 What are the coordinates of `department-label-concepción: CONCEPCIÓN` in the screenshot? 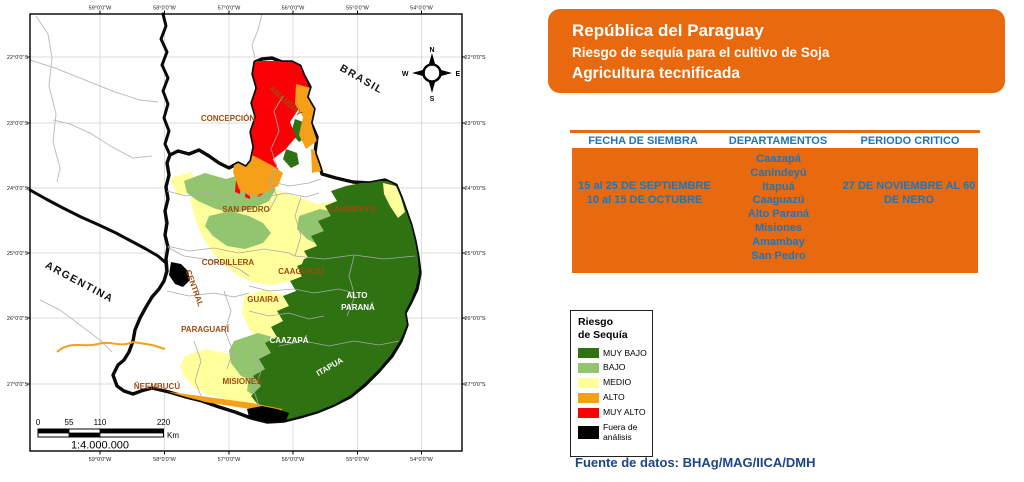 It's located at (228, 118).